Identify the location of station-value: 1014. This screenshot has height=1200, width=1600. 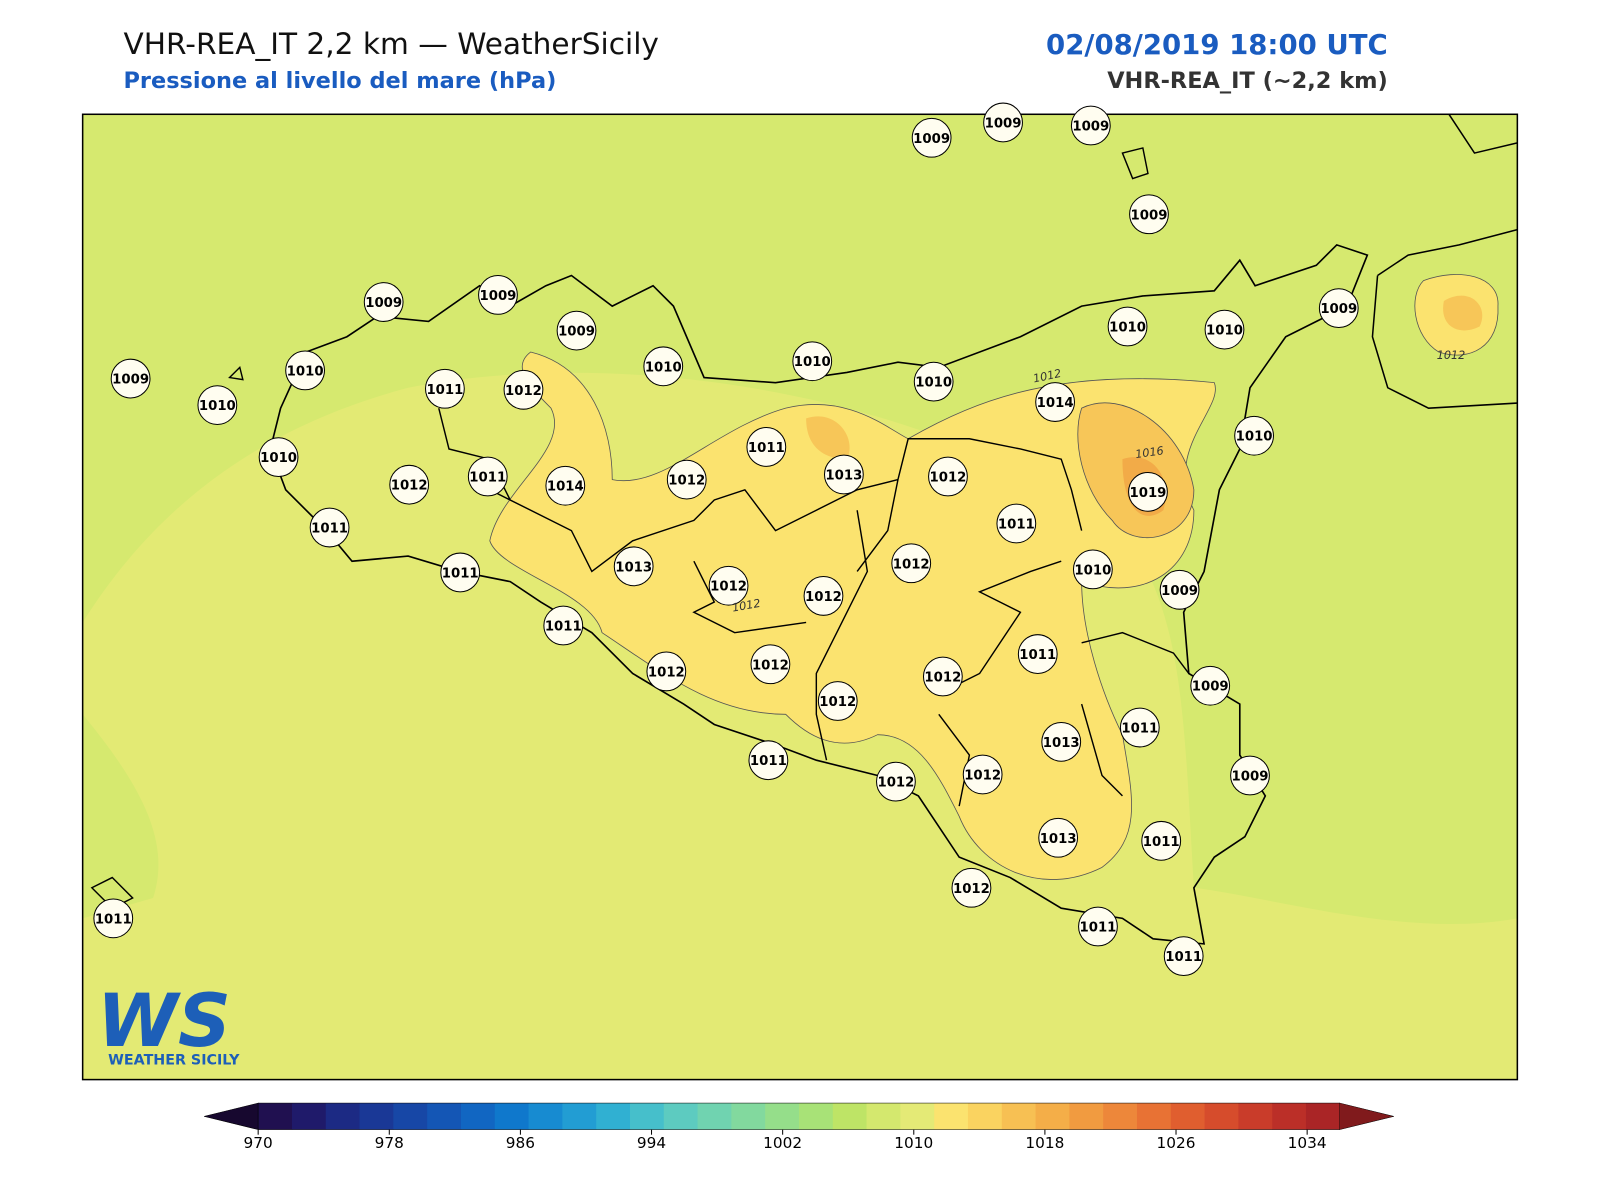
(565, 487).